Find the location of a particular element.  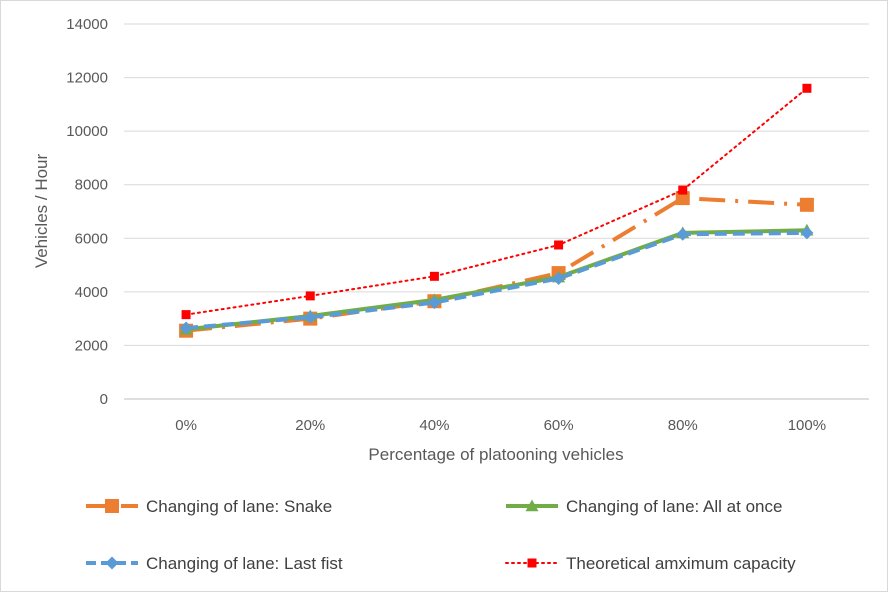

y-axis-ticks: 0 2000 4000 6000 8000 10000 12000 14000 is located at coordinates (87, 212).